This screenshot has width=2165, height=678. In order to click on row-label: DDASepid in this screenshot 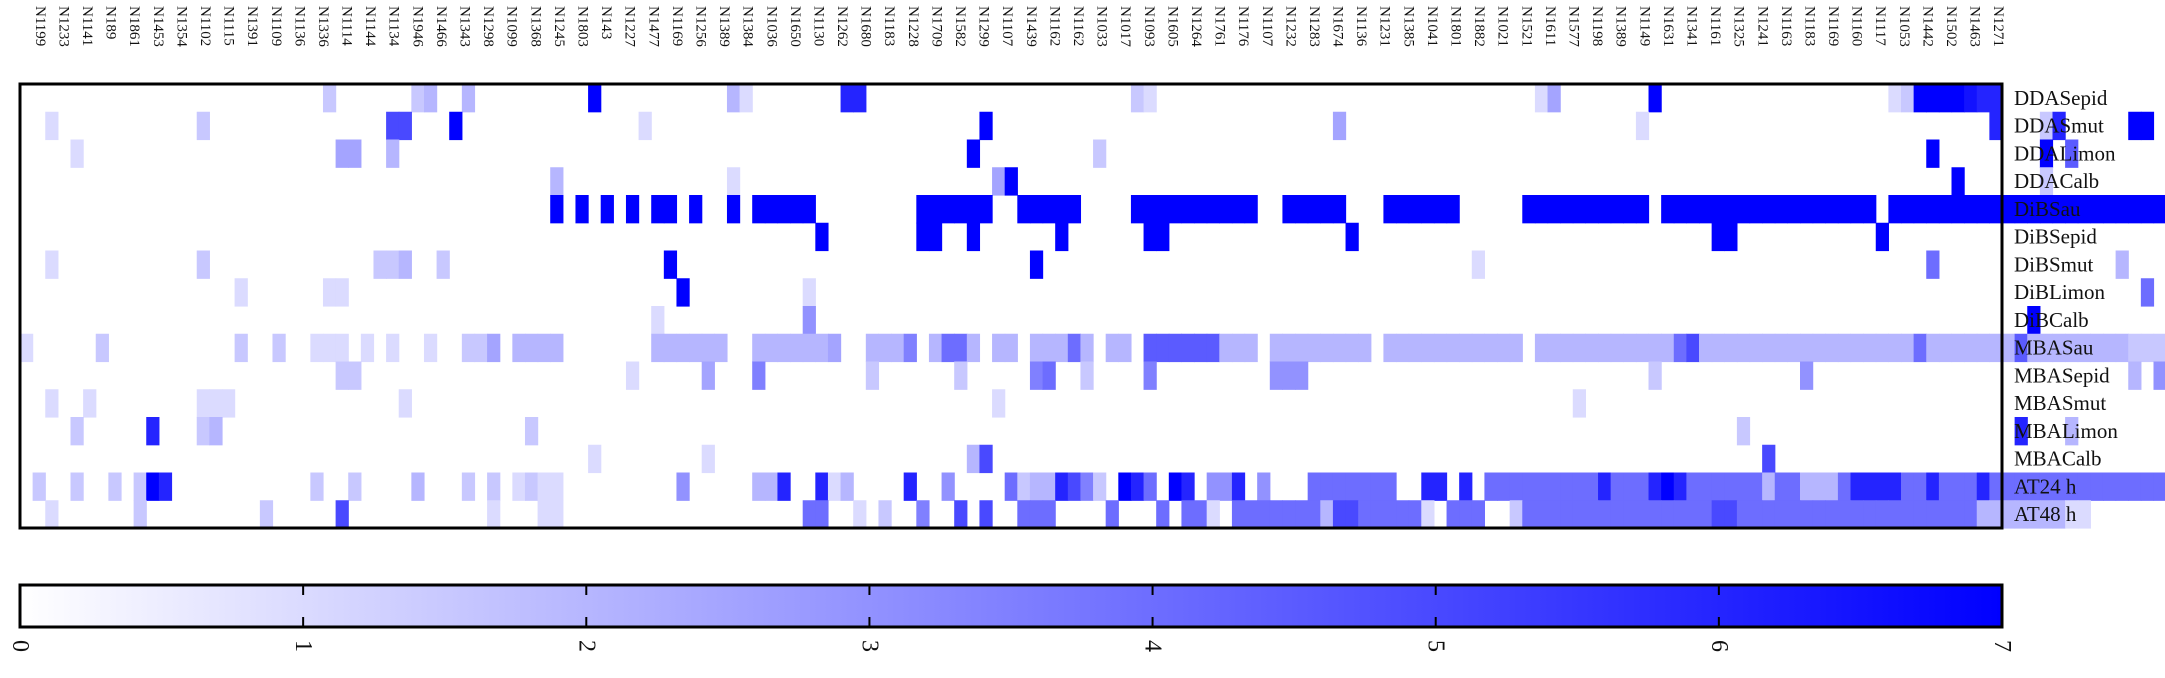, I will do `click(2061, 98)`.